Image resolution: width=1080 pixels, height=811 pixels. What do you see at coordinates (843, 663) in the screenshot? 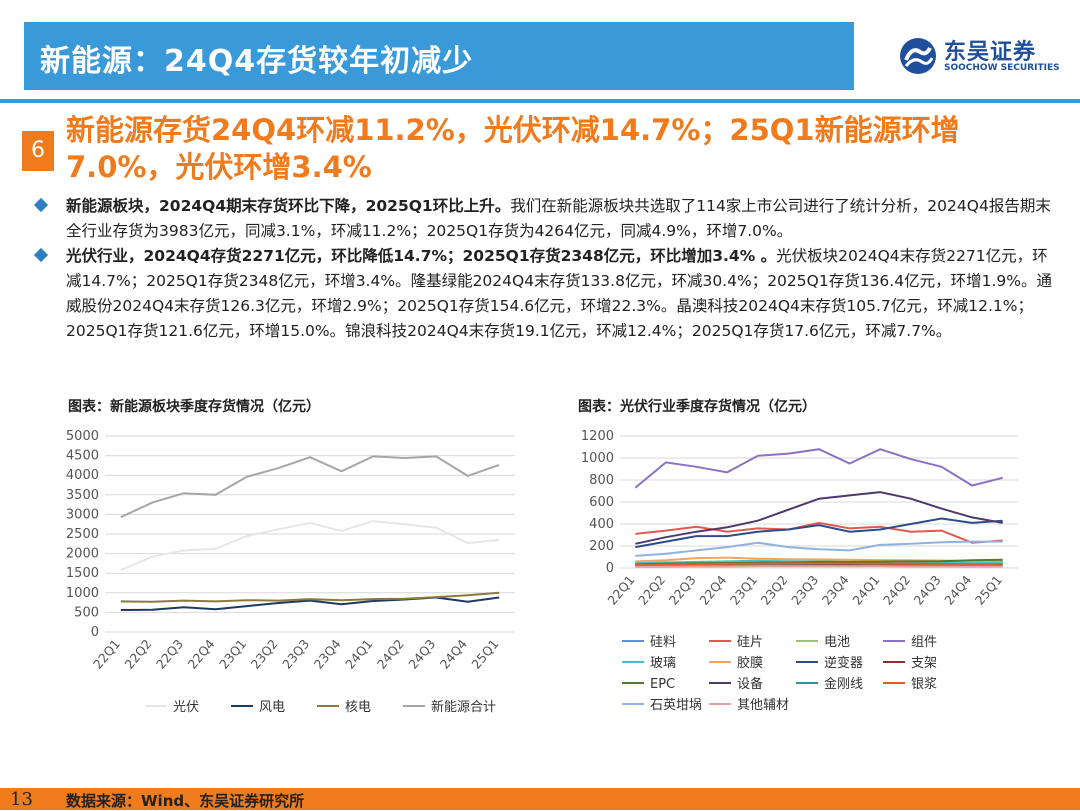
I see `legend-label: 逆变器` at bounding box center [843, 663].